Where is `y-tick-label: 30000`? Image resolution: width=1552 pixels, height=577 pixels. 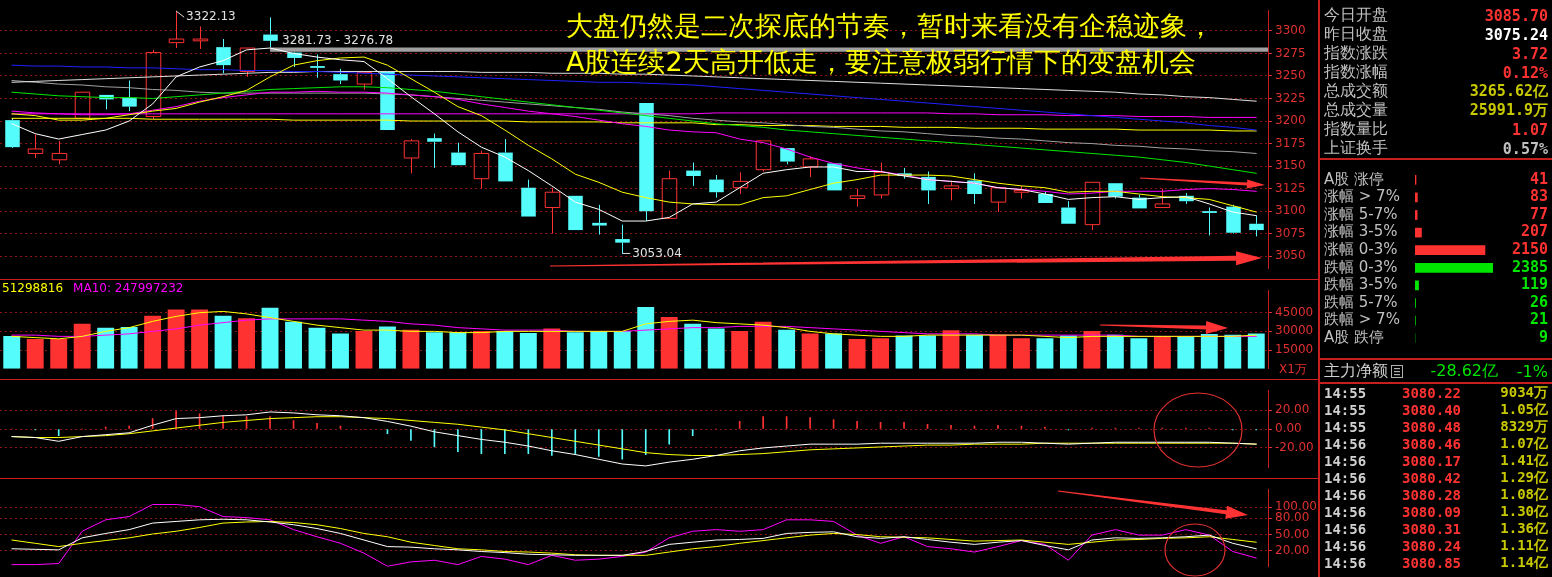
y-tick-label: 30000 is located at coordinates (1294, 330).